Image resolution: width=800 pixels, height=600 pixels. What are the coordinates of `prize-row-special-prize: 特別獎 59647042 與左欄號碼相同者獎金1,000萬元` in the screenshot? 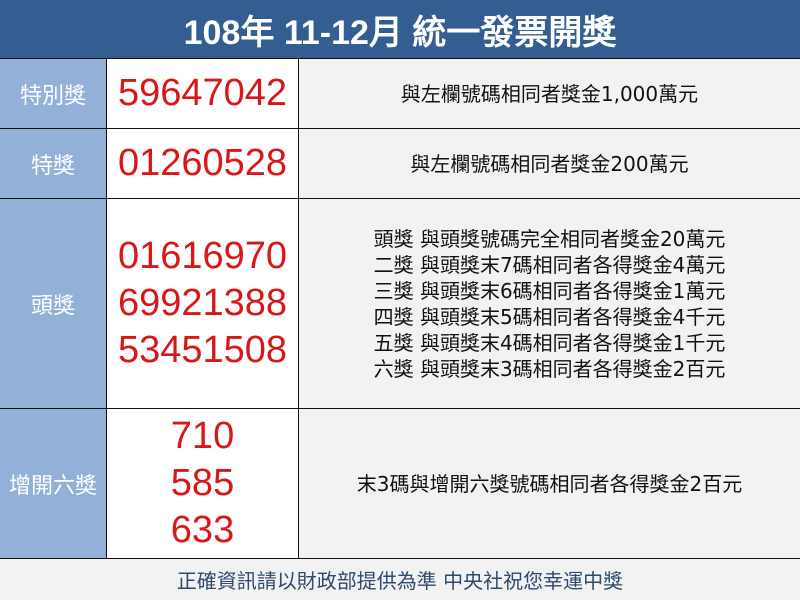 It's located at (400, 93).